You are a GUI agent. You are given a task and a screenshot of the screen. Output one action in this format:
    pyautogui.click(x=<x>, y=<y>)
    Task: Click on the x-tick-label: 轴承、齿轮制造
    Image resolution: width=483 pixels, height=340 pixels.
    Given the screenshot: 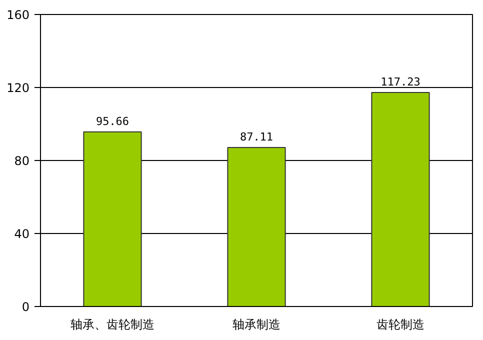 What is the action you would take?
    pyautogui.click(x=112, y=325)
    